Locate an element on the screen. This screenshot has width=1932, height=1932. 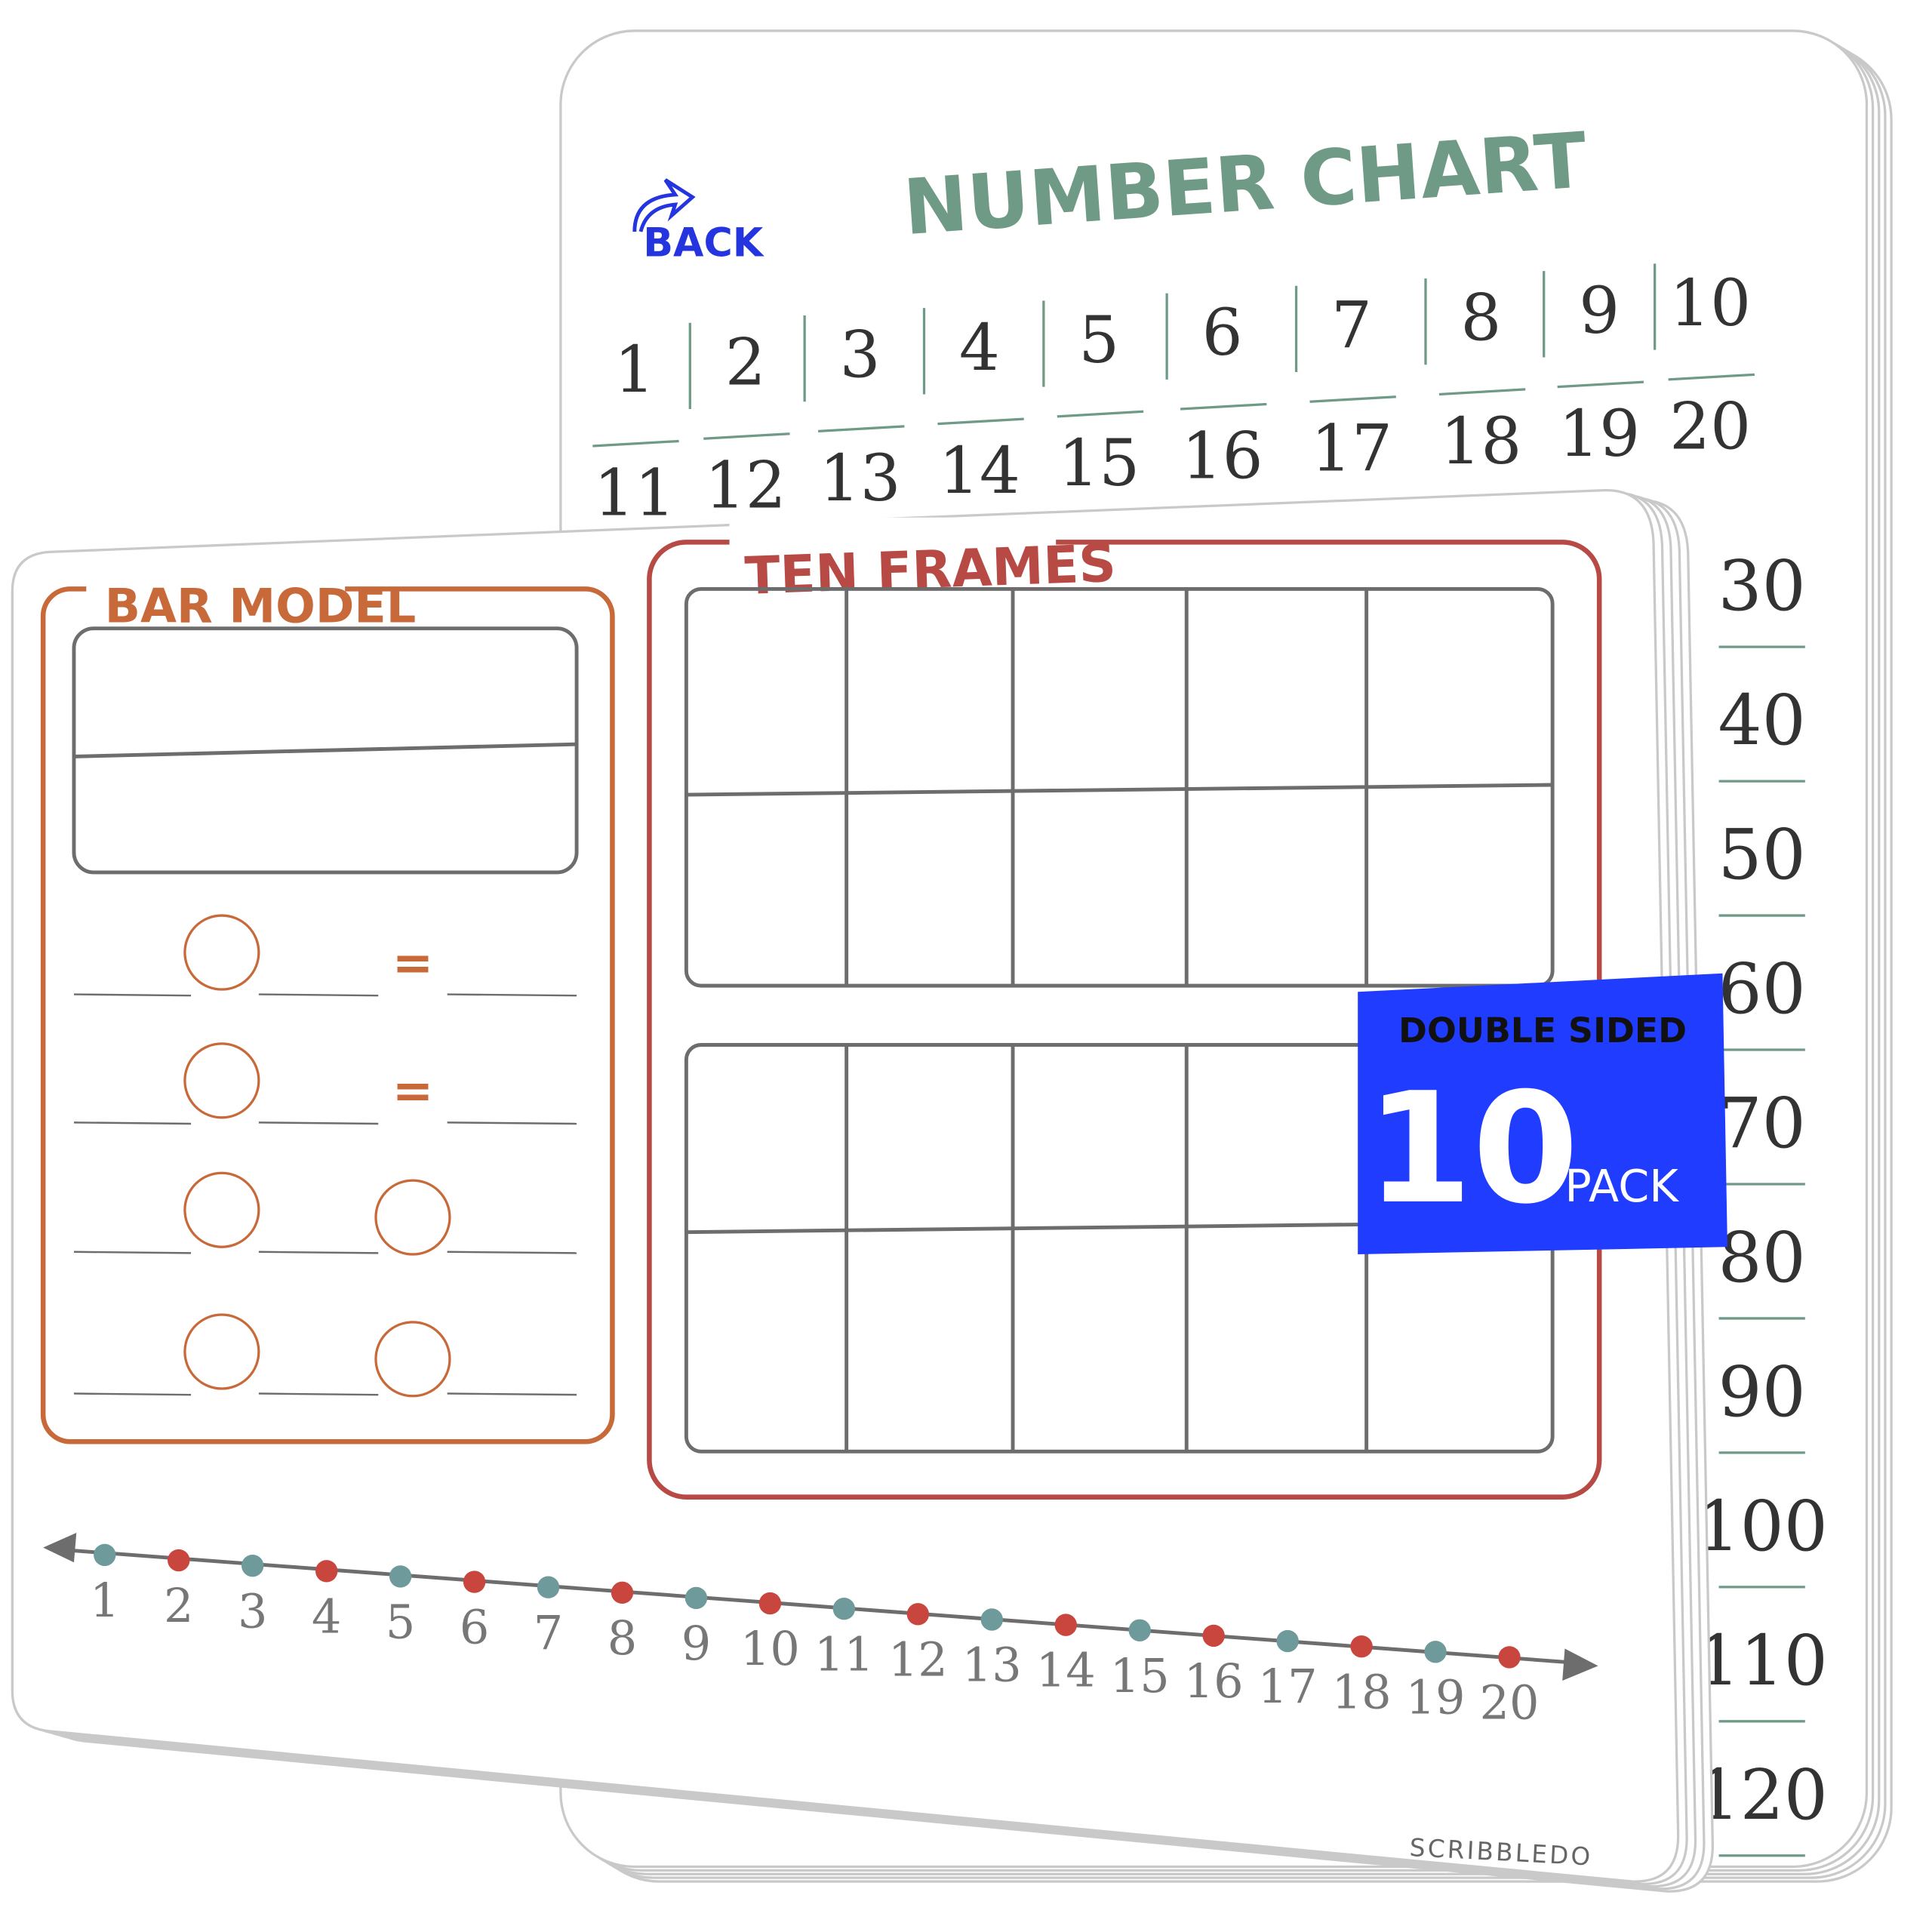
ten-frame-rule is located at coordinates (1119, 790).